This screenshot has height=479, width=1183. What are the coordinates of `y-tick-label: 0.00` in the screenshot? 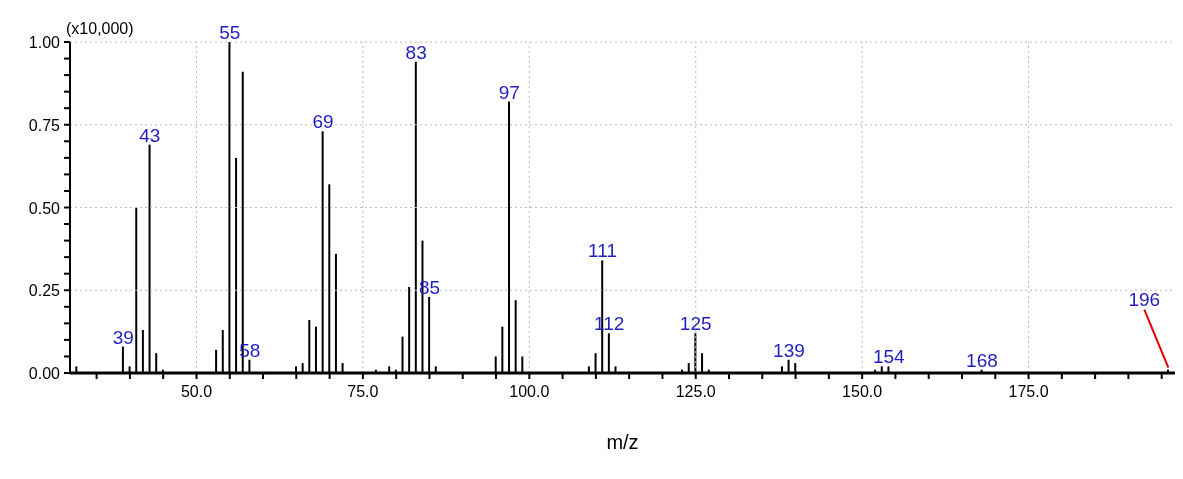 It's located at (44, 373).